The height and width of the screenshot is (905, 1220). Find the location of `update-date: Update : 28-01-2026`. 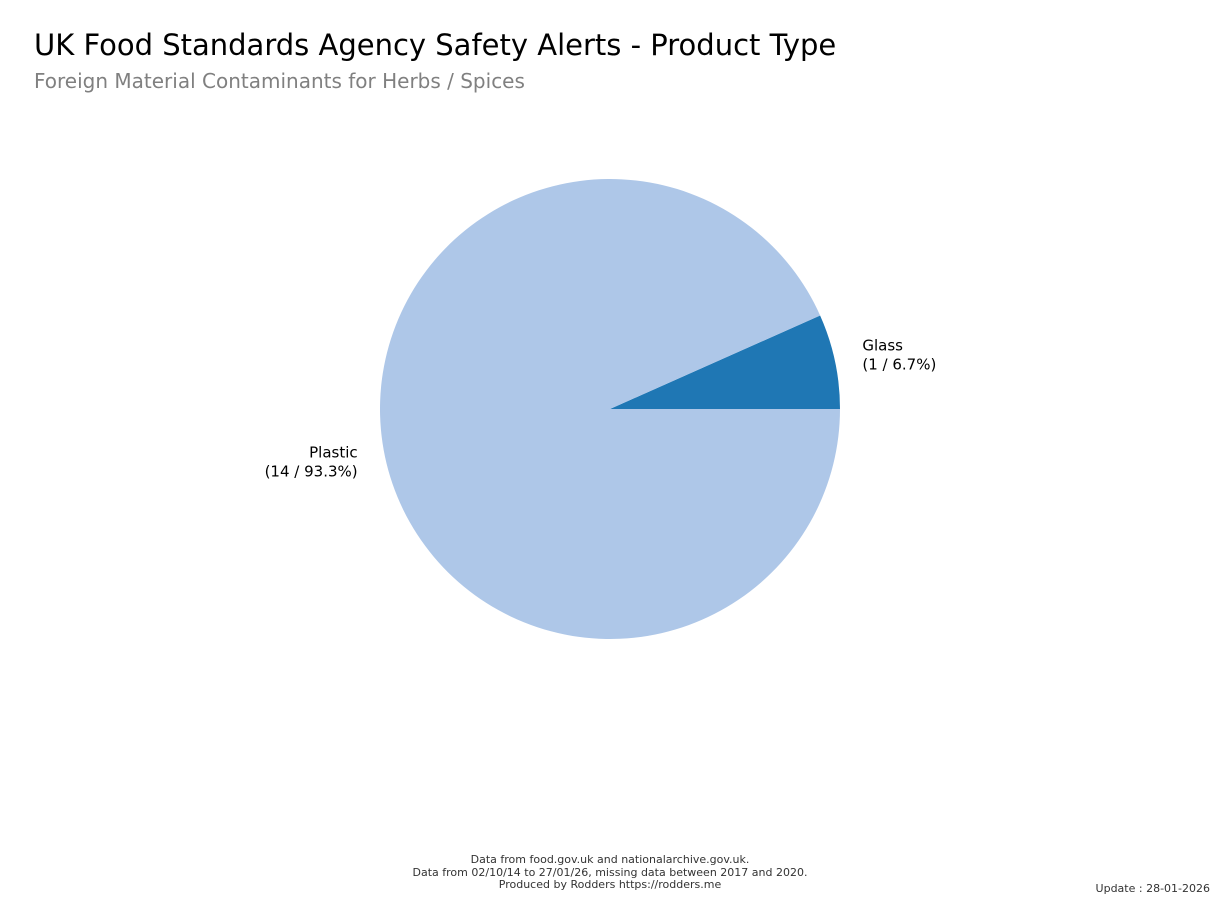

update-date: Update : 28-01-2026 is located at coordinates (1152, 888).